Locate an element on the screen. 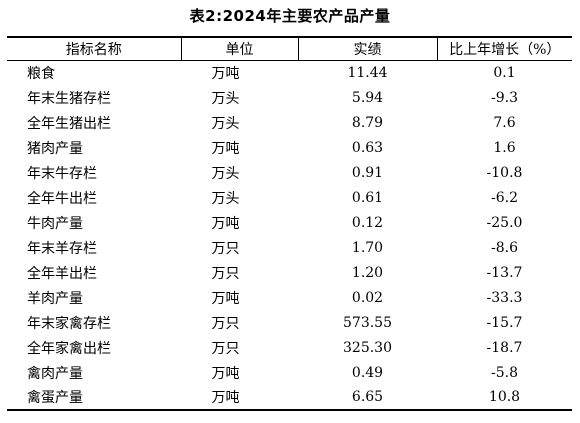 Image resolution: width=580 pixels, height=423 pixels. row-name: 全年生猪出栏 is located at coordinates (69, 123).